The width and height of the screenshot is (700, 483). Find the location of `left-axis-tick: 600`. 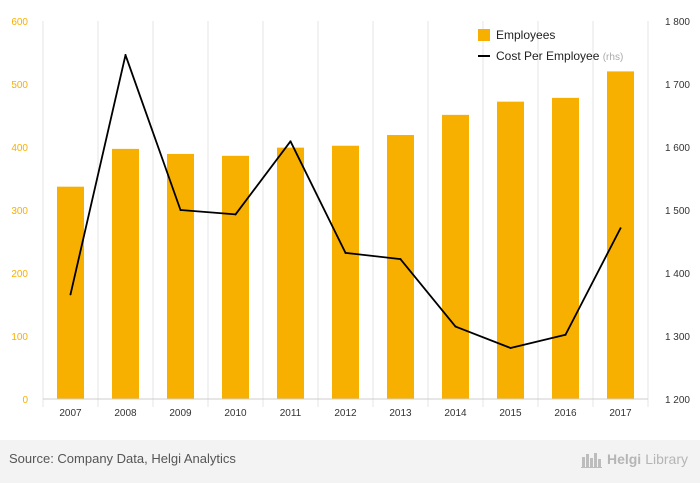

left-axis-tick: 600 is located at coordinates (19, 22).